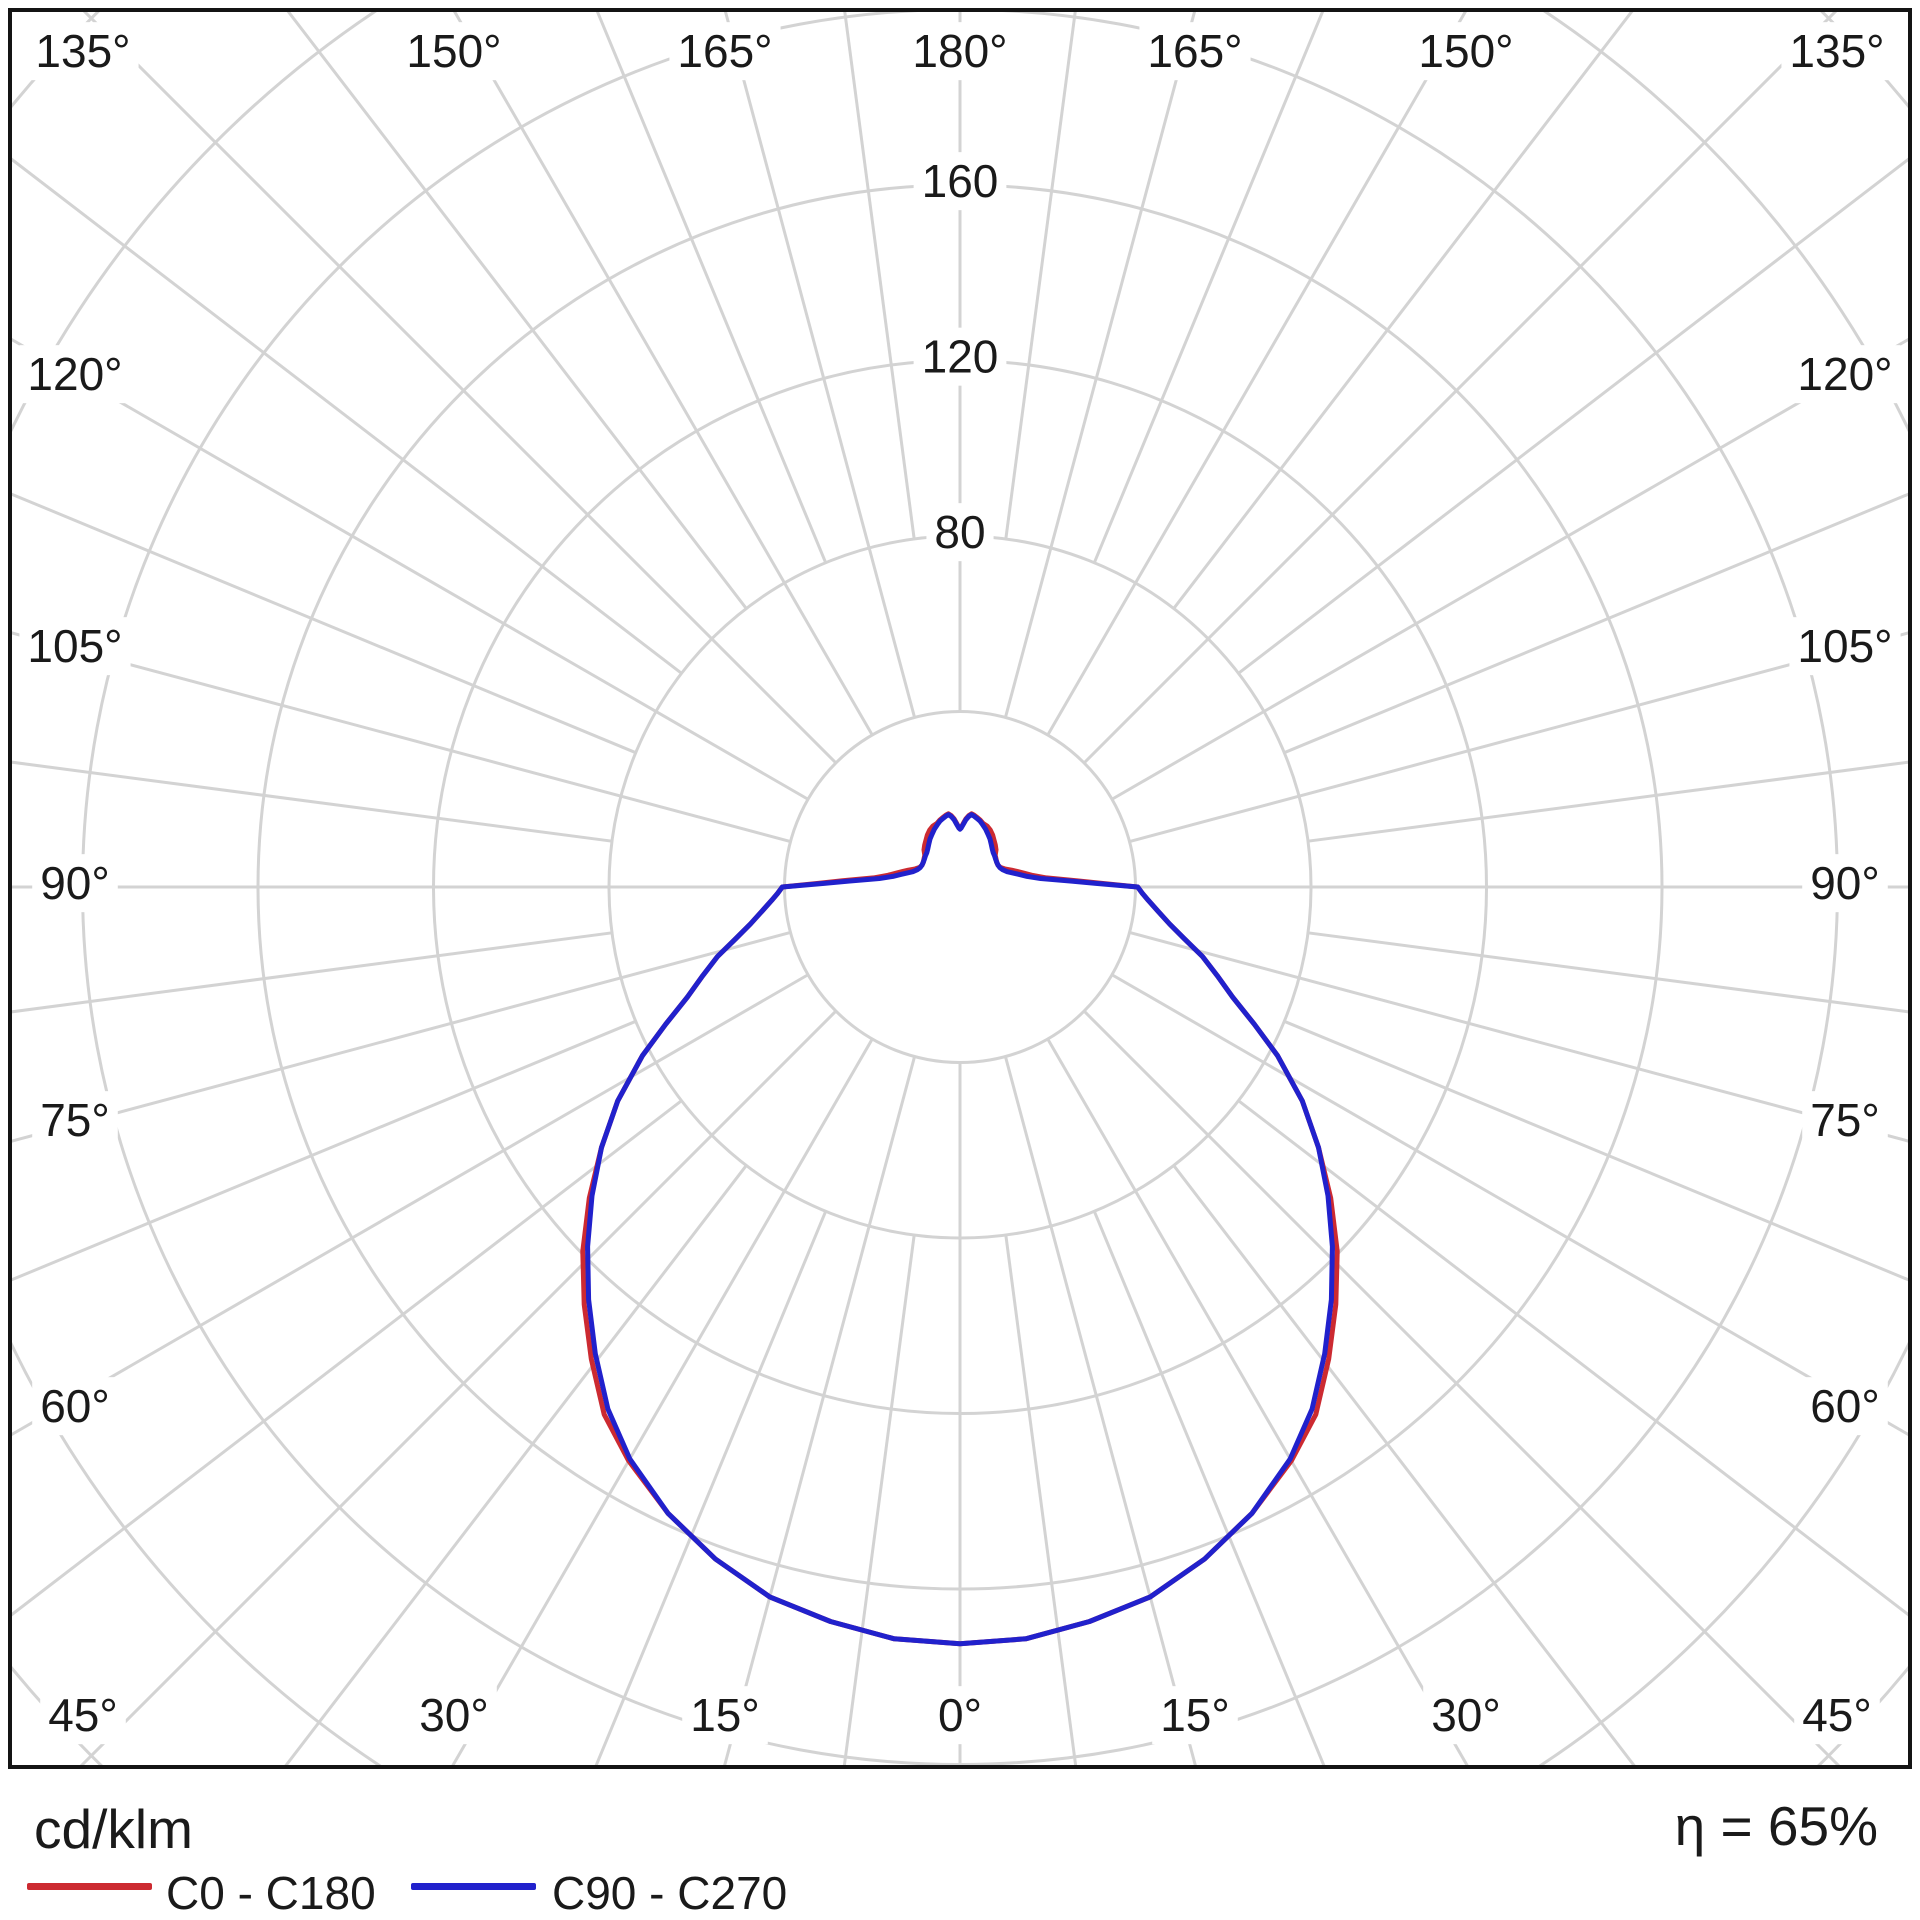 Image resolution: width=1920 pixels, height=1920 pixels. What do you see at coordinates (271, 1893) in the screenshot?
I see `legend-label-c0-c180: C0 - C180` at bounding box center [271, 1893].